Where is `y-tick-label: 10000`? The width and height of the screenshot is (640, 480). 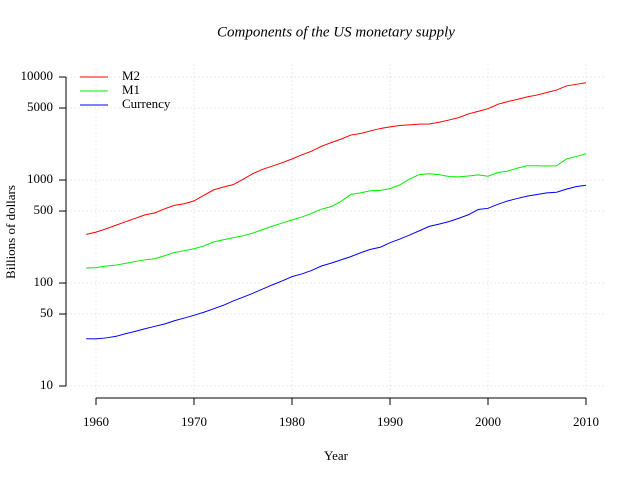
y-tick-label: 10000 is located at coordinates (37, 75).